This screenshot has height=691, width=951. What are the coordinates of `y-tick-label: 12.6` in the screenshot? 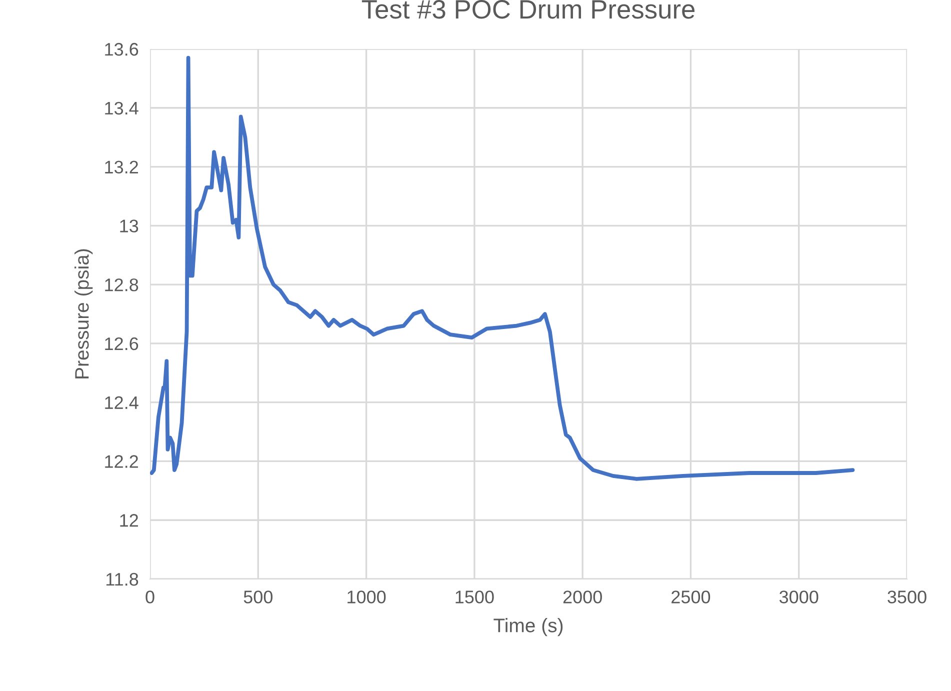 It's located at (121, 343).